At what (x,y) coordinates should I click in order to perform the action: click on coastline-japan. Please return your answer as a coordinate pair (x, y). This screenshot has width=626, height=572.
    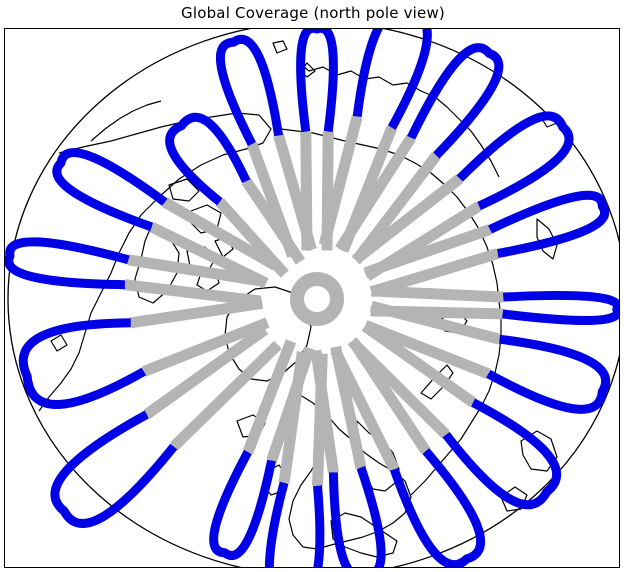
    Looking at the image, I should click on (547, 239).